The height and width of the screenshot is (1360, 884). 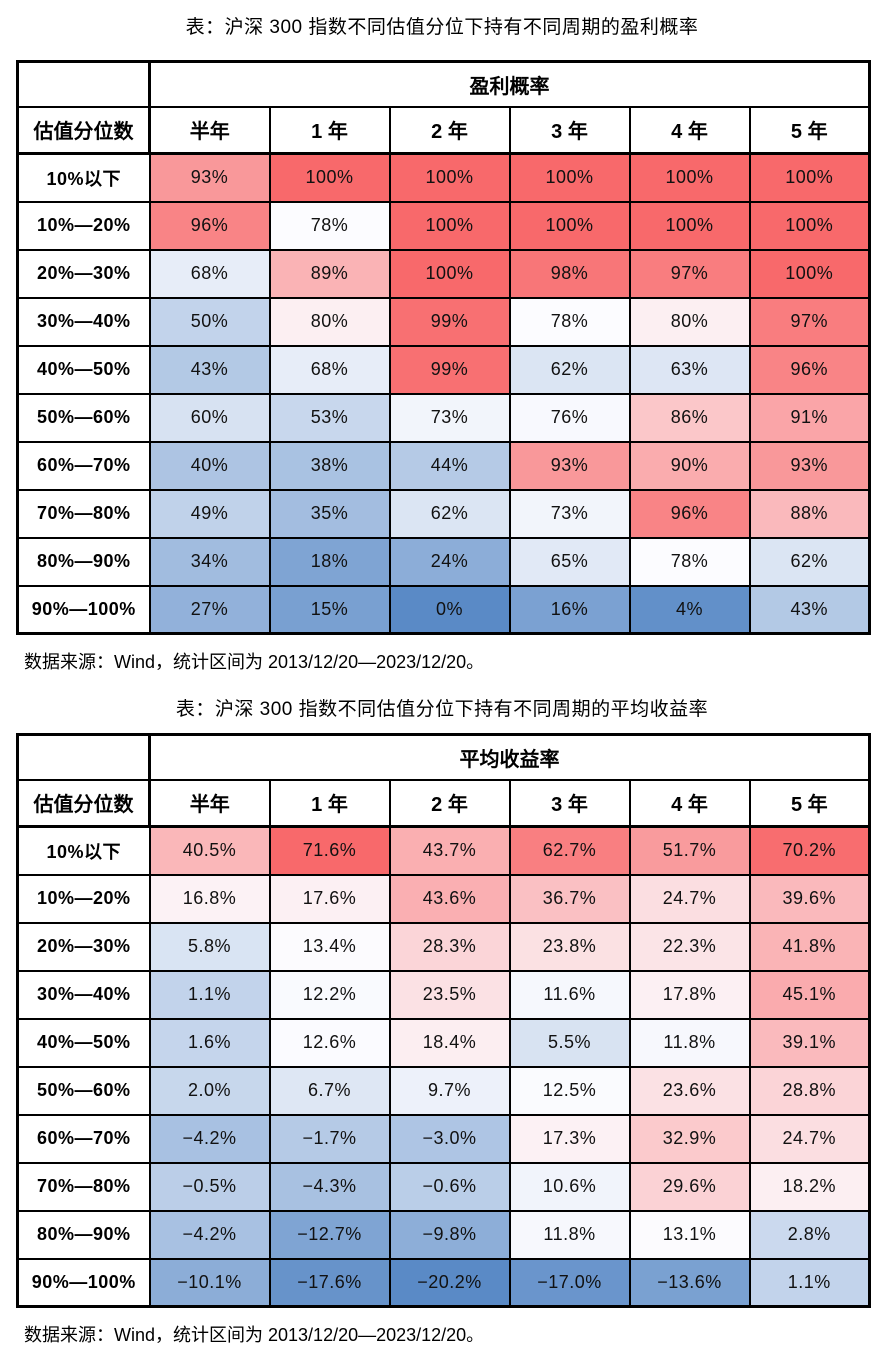 What do you see at coordinates (209, 321) in the screenshot?
I see `value-cell: 50%` at bounding box center [209, 321].